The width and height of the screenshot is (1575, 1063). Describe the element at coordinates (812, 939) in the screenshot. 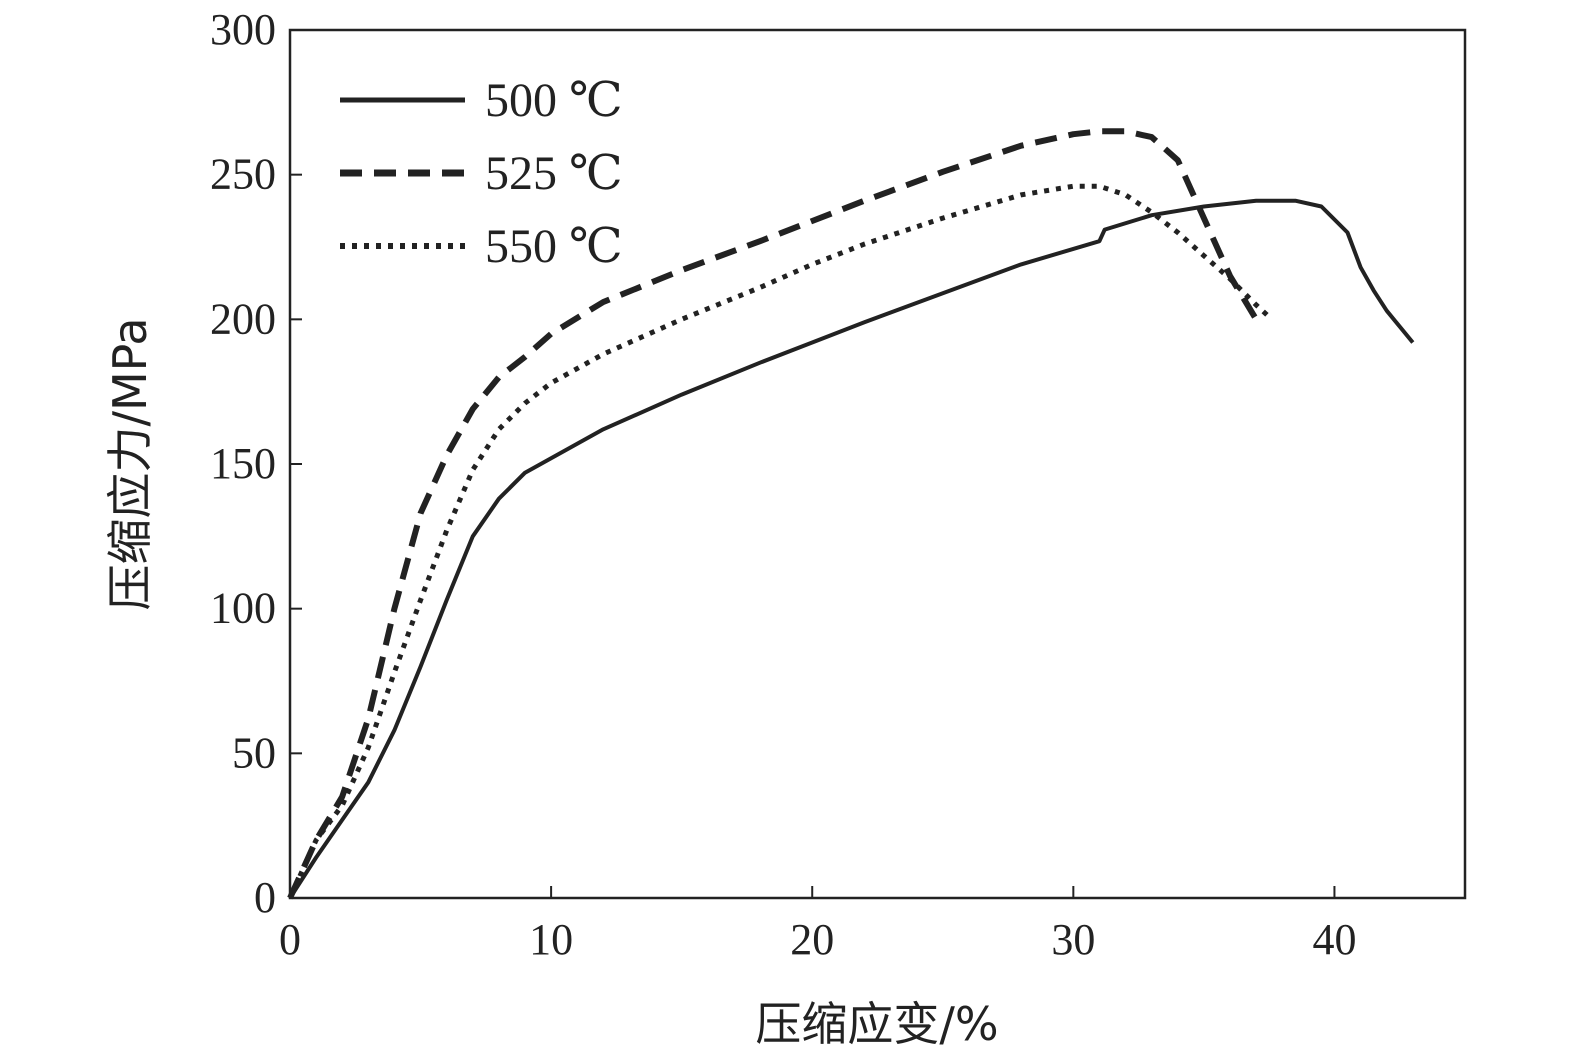

I see `x-tick-label-2: 20` at that location.